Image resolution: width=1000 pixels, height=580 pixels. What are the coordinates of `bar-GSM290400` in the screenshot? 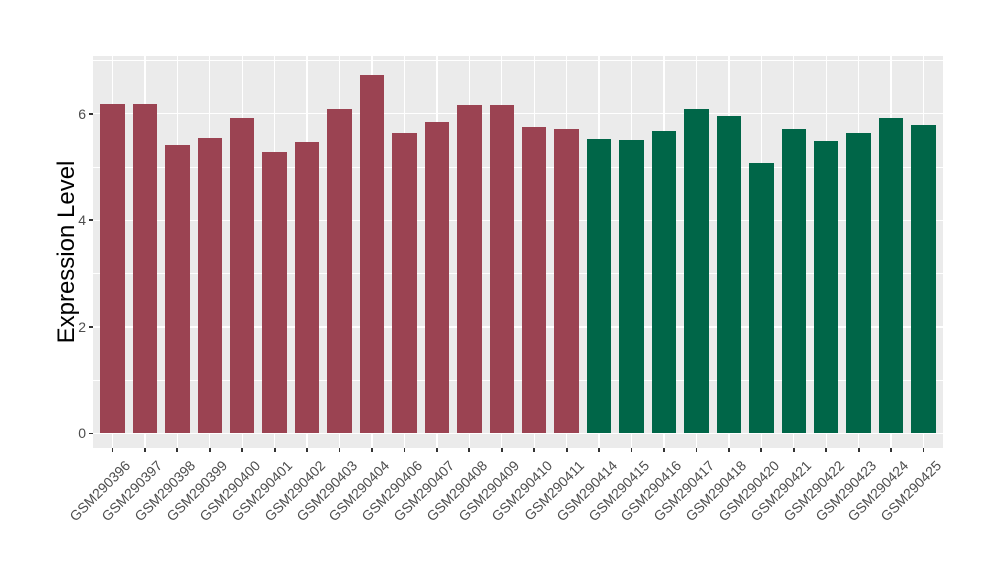 It's located at (242, 275).